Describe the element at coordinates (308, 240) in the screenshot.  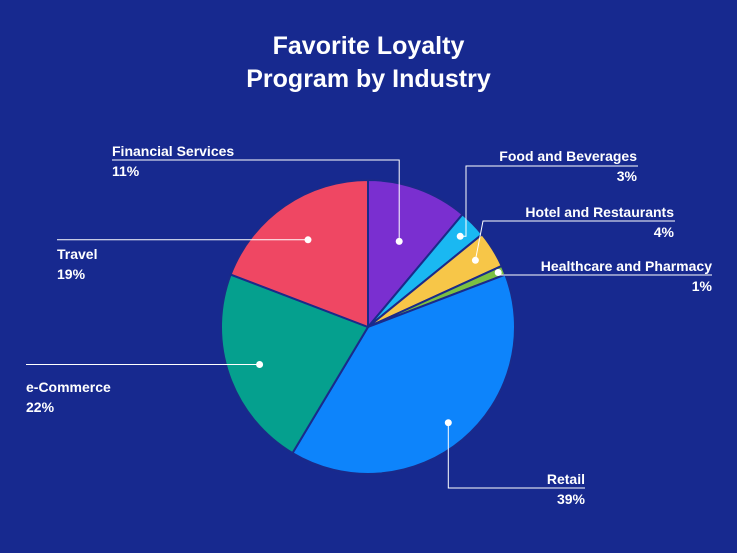
I see `leader-dot-travel` at that location.